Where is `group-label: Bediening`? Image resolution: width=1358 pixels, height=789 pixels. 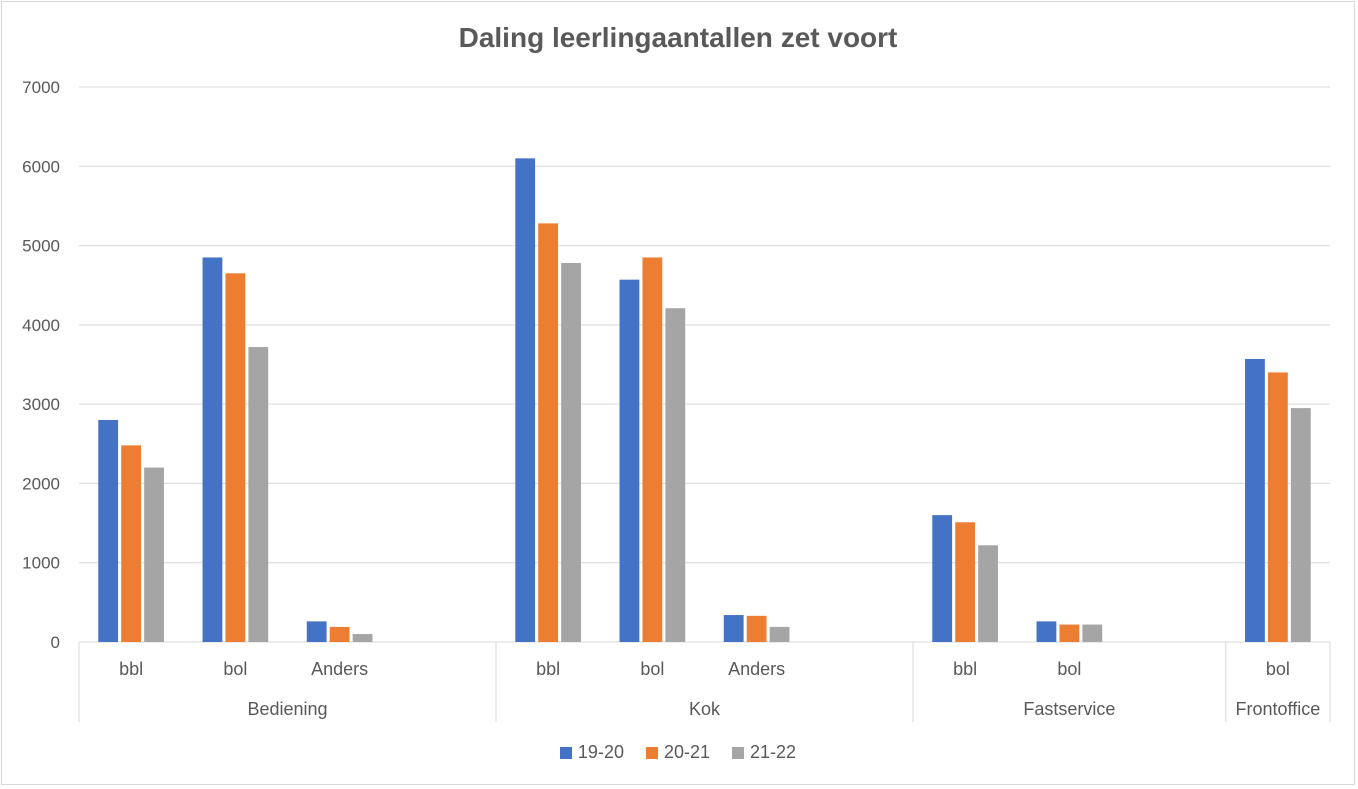
group-label: Bediening is located at coordinates (287, 709).